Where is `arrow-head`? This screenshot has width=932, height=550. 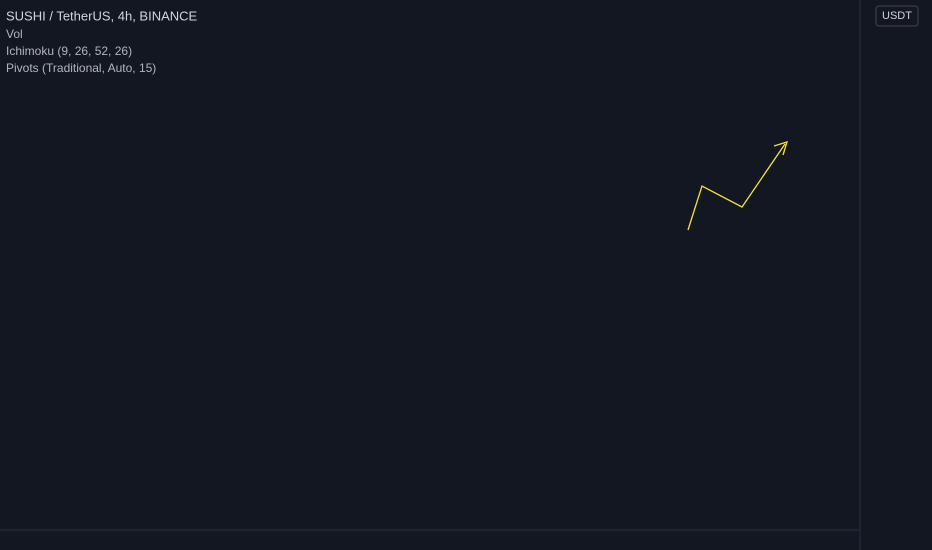
arrow-head is located at coordinates (780, 148).